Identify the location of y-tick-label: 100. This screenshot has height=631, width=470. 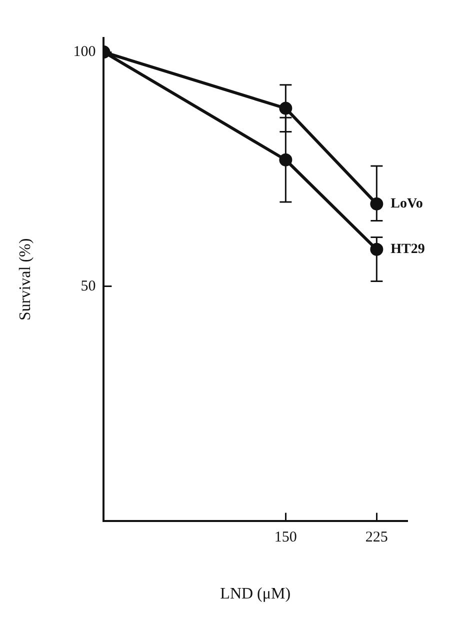
(84, 52).